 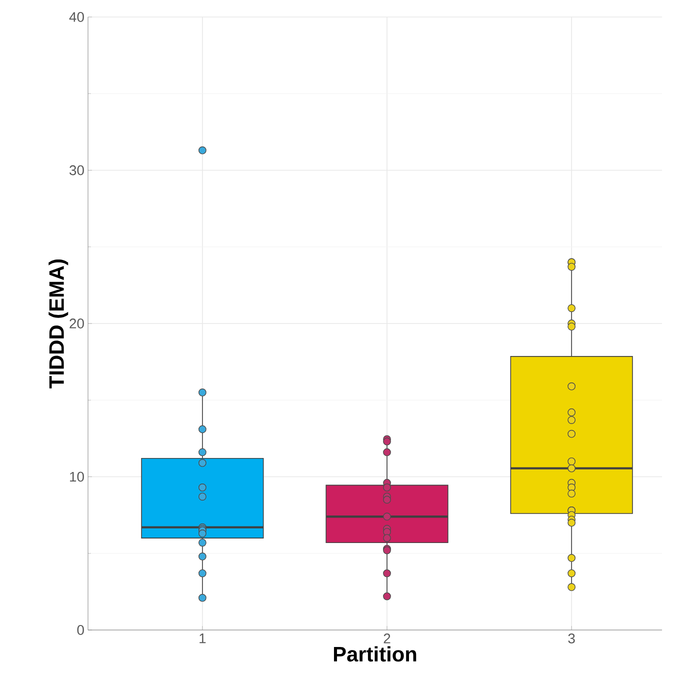 What do you see at coordinates (77, 477) in the screenshot?
I see `y-tick-label: 10` at bounding box center [77, 477].